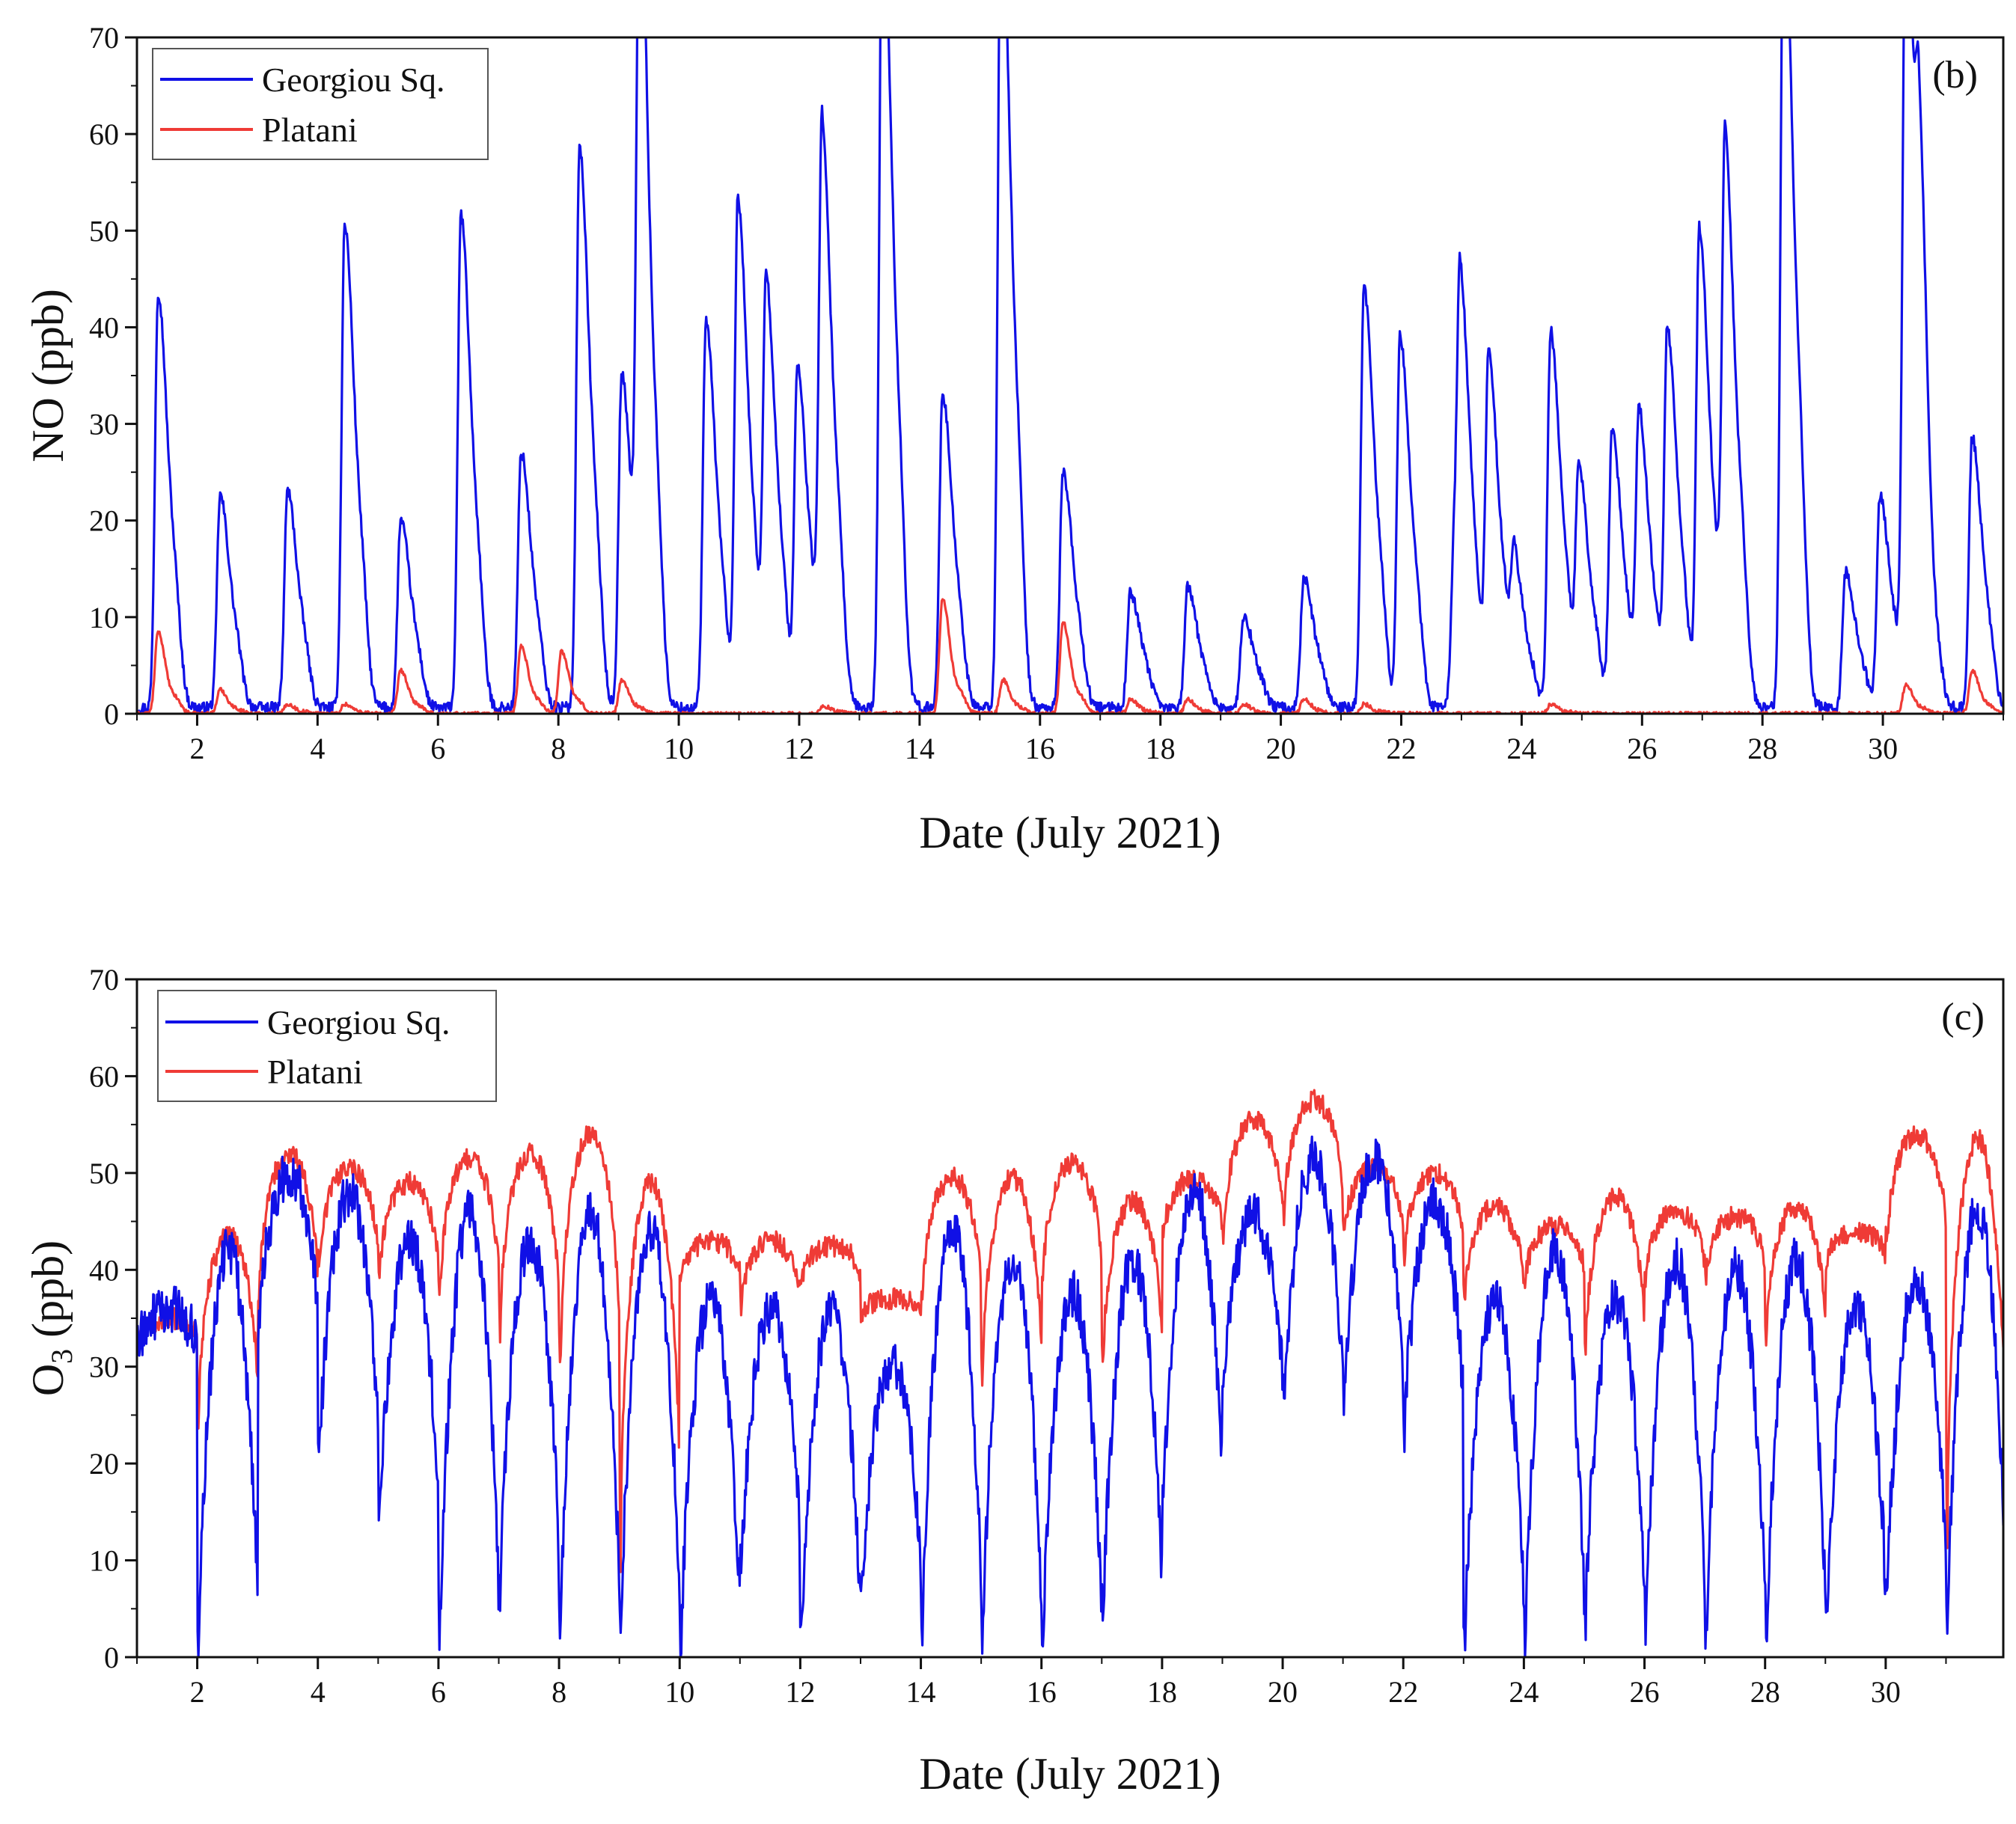 This screenshot has height=1824, width=2016. What do you see at coordinates (1963, 1017) in the screenshot?
I see `o3-panel-label: (c)` at bounding box center [1963, 1017].